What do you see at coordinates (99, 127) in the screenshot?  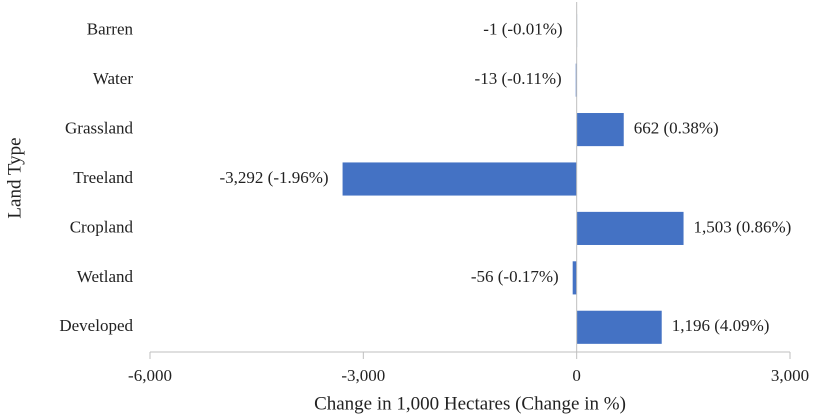 I see `y-tick-label: Grassland` at bounding box center [99, 127].